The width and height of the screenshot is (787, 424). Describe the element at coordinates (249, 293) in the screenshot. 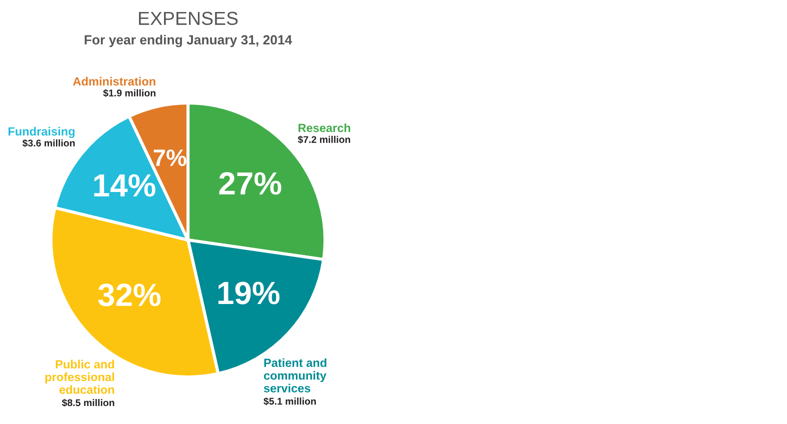

I see `data-label: 19%` at that location.